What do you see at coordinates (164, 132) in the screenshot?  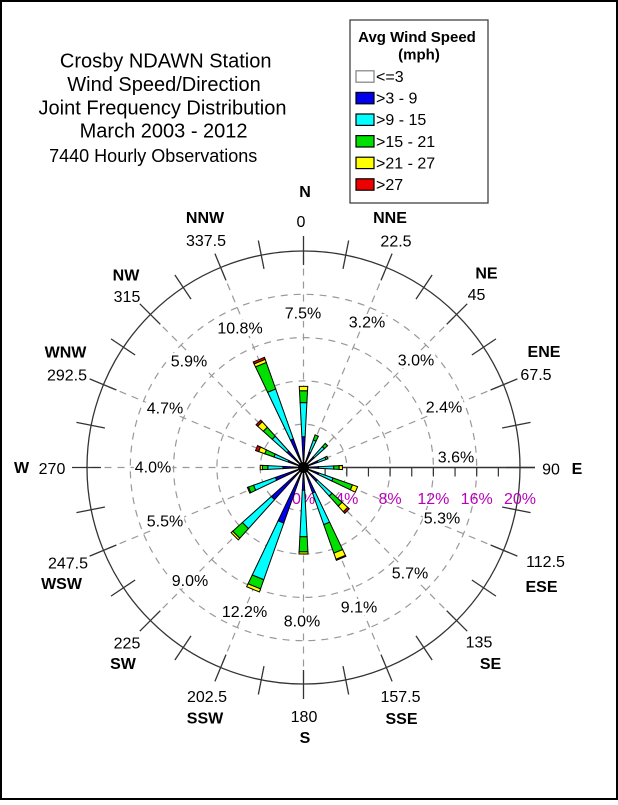 I see `svg-text: March 2003 - 2012` at bounding box center [164, 132].